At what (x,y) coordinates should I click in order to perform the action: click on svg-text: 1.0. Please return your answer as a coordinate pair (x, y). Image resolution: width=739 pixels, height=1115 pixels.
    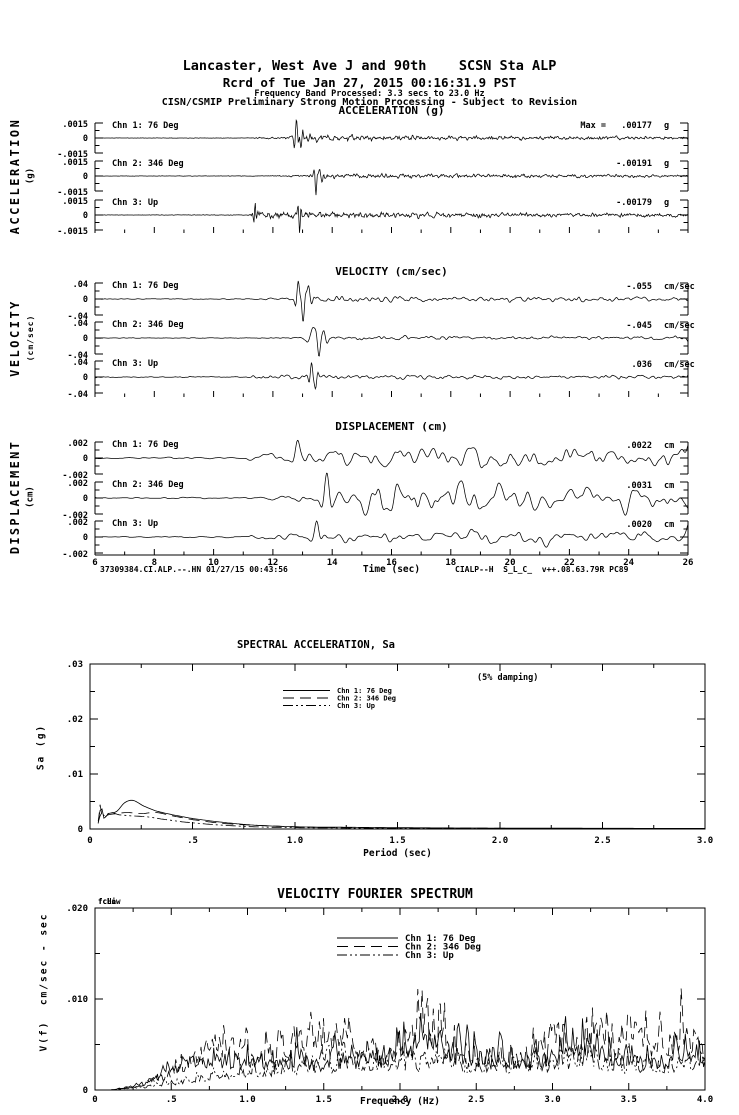
    Looking at the image, I should click on (295, 841).